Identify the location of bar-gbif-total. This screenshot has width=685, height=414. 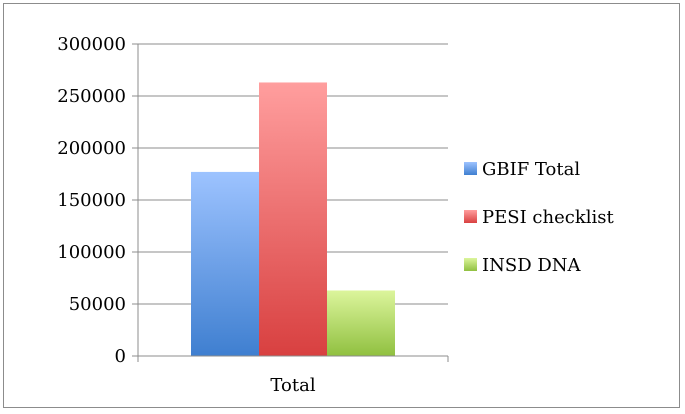
(225, 263).